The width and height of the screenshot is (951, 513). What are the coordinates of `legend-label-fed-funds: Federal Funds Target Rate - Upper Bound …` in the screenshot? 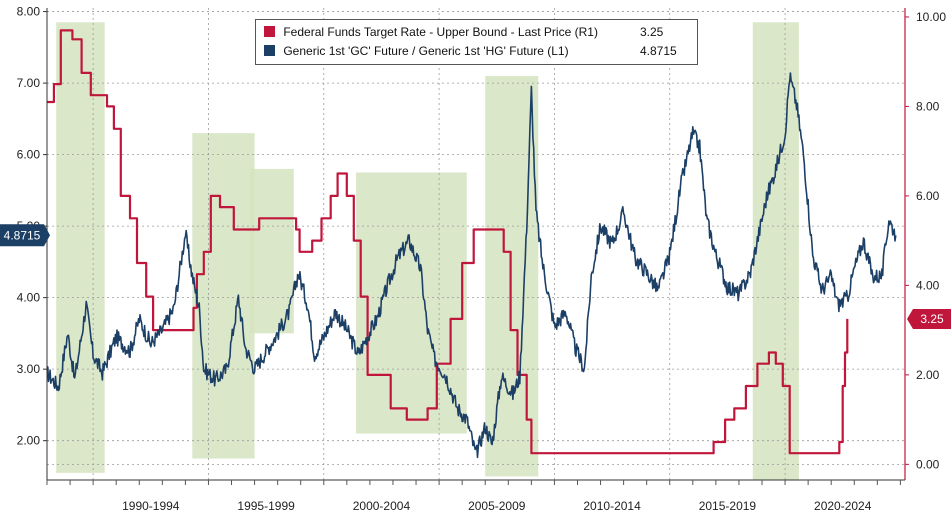 It's located at (440, 32).